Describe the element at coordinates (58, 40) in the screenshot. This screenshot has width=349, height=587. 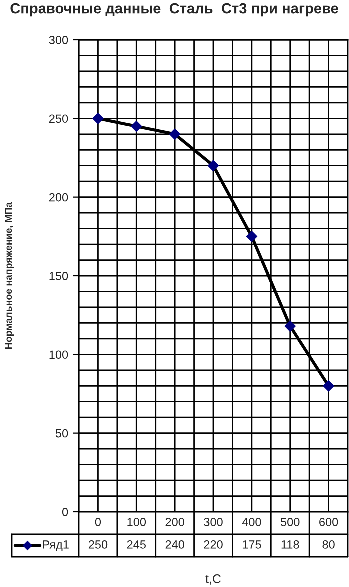
I see `y-tick-label: 300` at that location.